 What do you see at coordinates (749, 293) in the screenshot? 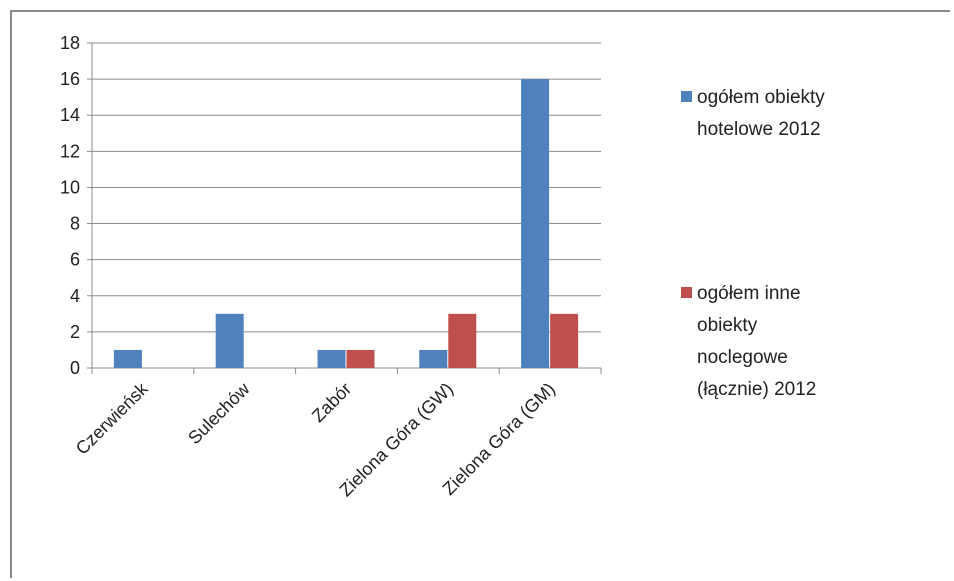
I see `legend-label-series-1-line-0: ogółem inne` at bounding box center [749, 293].